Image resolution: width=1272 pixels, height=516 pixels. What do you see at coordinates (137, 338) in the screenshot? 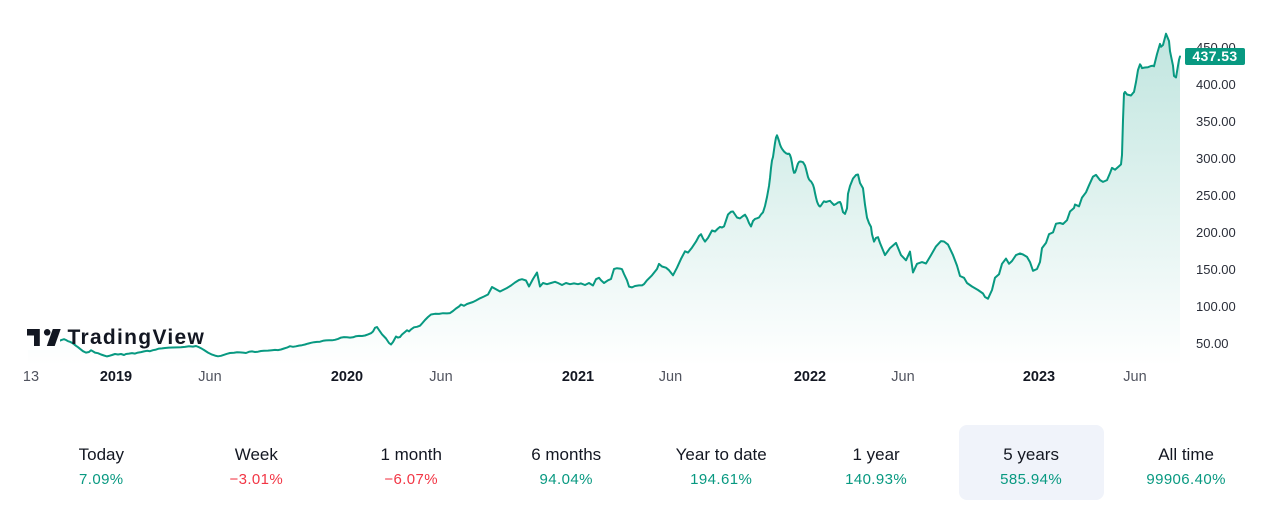
I see `svg-text: TradingView` at bounding box center [137, 338].